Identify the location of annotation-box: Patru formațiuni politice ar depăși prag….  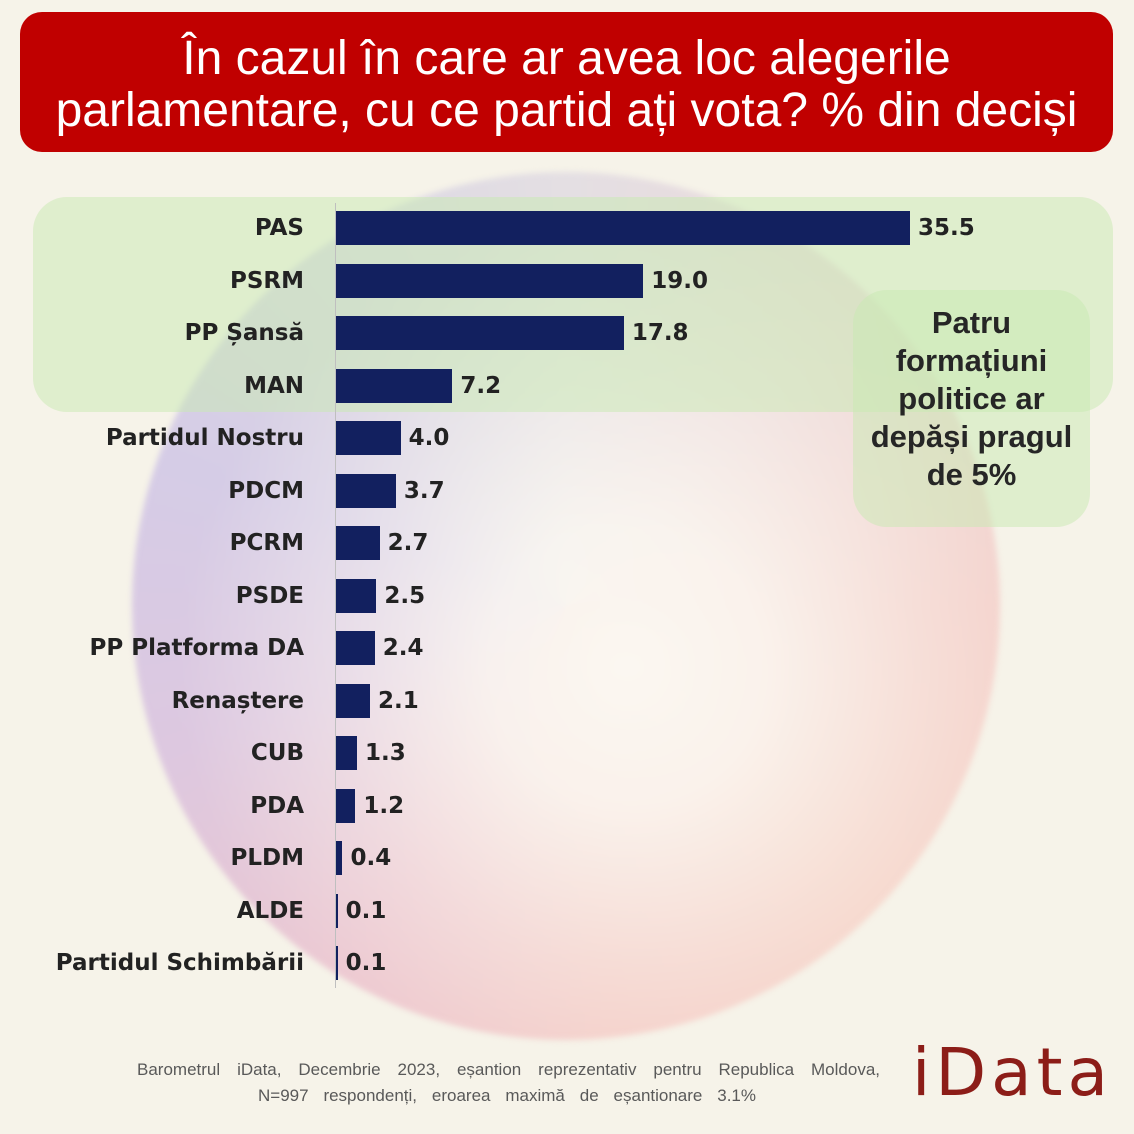
(971, 408).